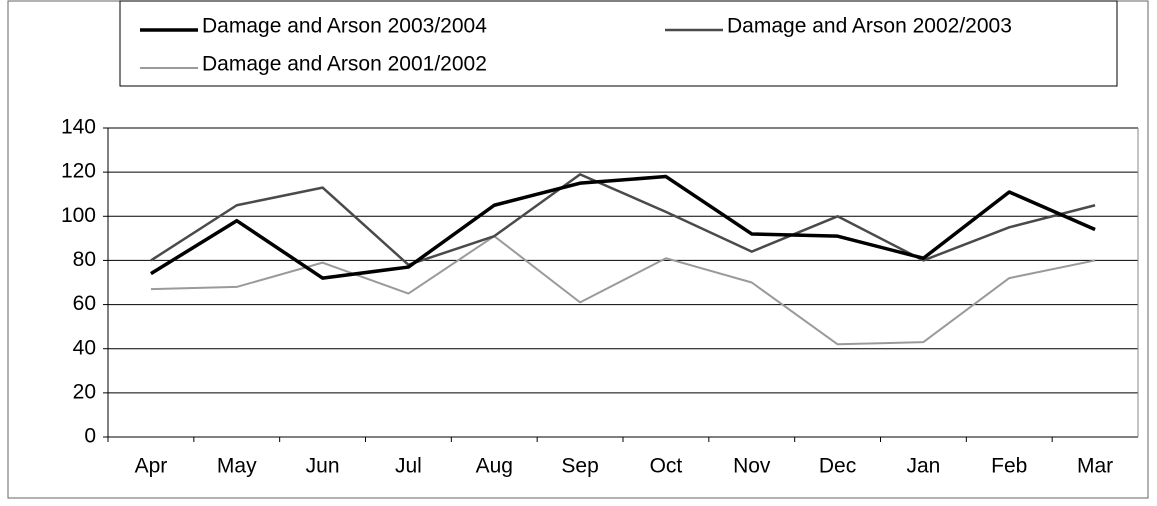  I want to click on legend-label: Damage and Arson 2002/2003, so click(869, 26).